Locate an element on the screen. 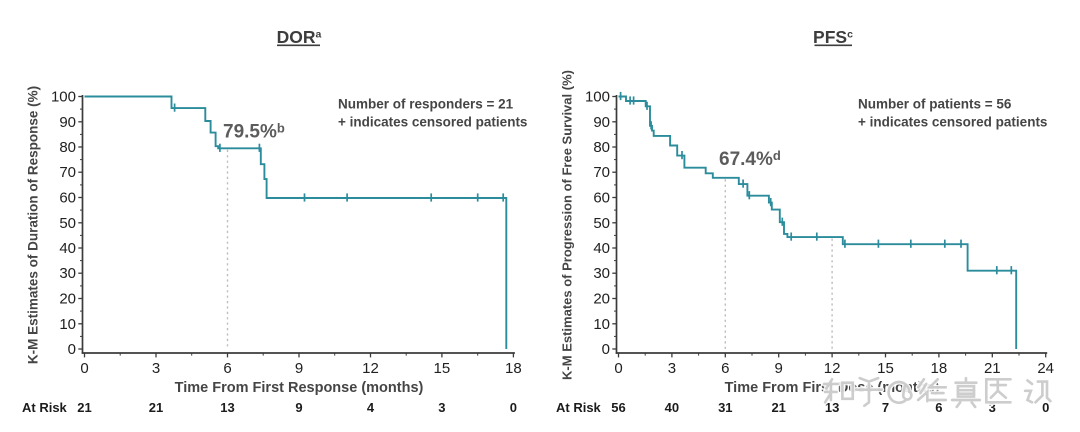 The width and height of the screenshot is (1080, 432). svg-text: 56 is located at coordinates (618, 407).